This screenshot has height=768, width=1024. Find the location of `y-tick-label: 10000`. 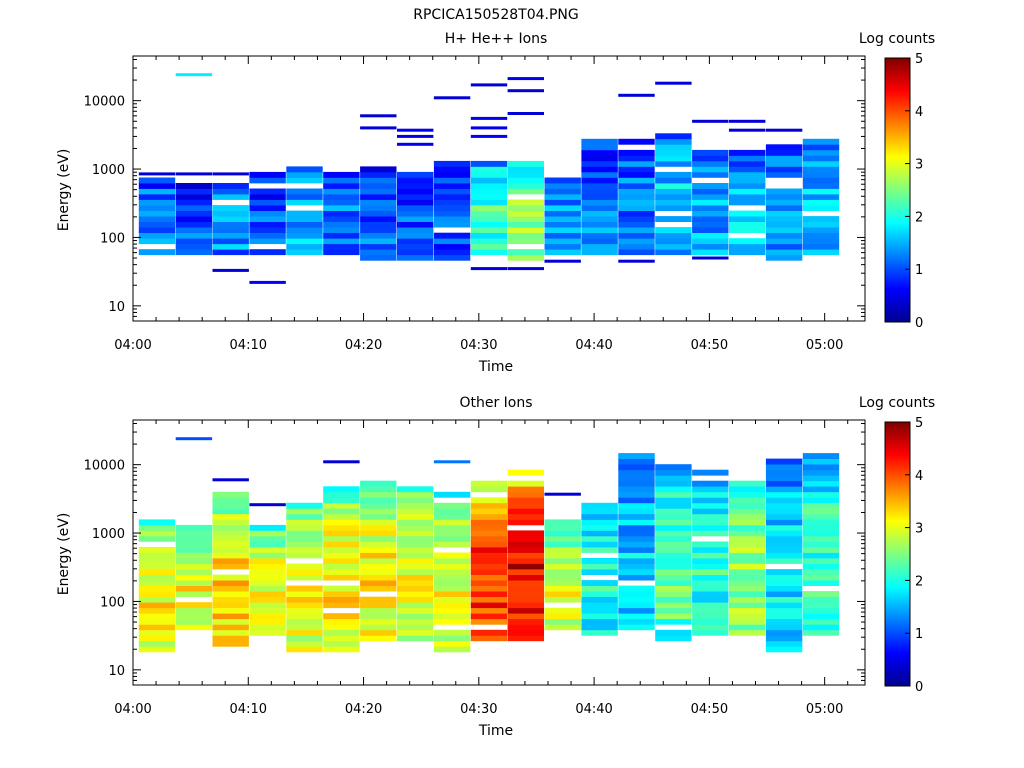

y-tick-label: 10000 is located at coordinates (104, 466).